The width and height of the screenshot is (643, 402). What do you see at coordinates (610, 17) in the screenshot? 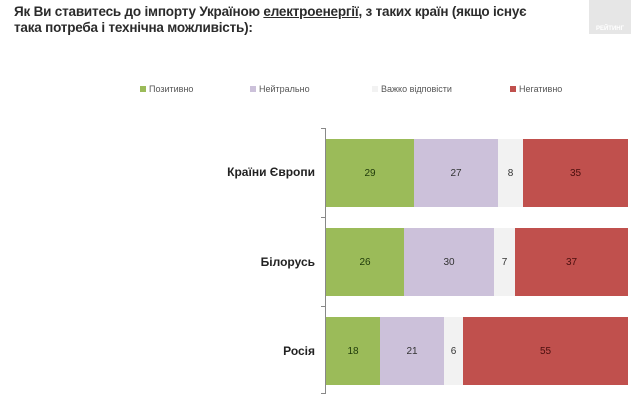
I see `rating-logo: РЕЙТИНГ` at bounding box center [610, 17].